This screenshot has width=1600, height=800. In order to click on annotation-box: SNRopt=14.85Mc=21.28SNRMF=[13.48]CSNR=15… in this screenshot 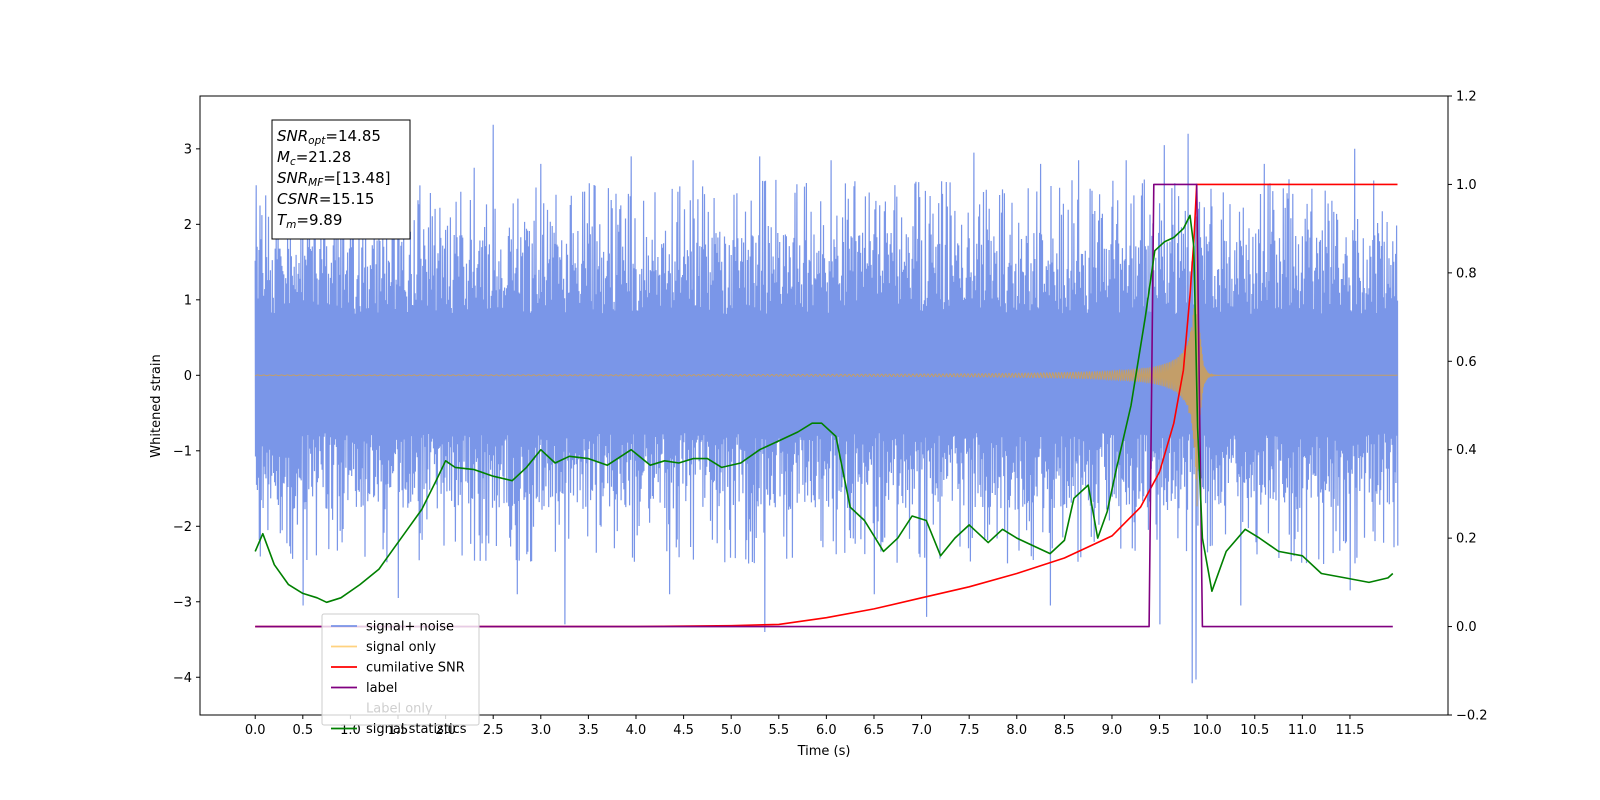, I will do `click(341, 179)`.